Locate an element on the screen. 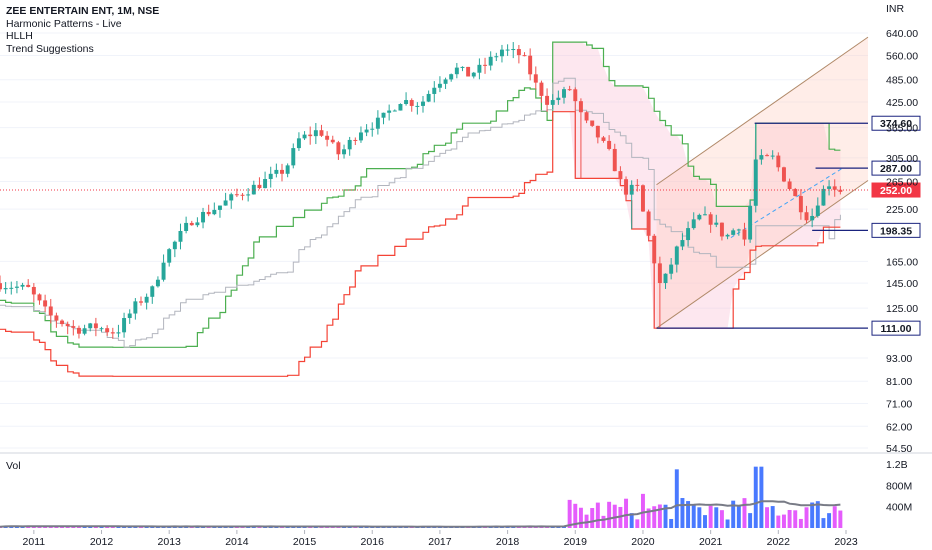 The height and width of the screenshot is (550, 932). level-label: 111.00 is located at coordinates (896, 329).